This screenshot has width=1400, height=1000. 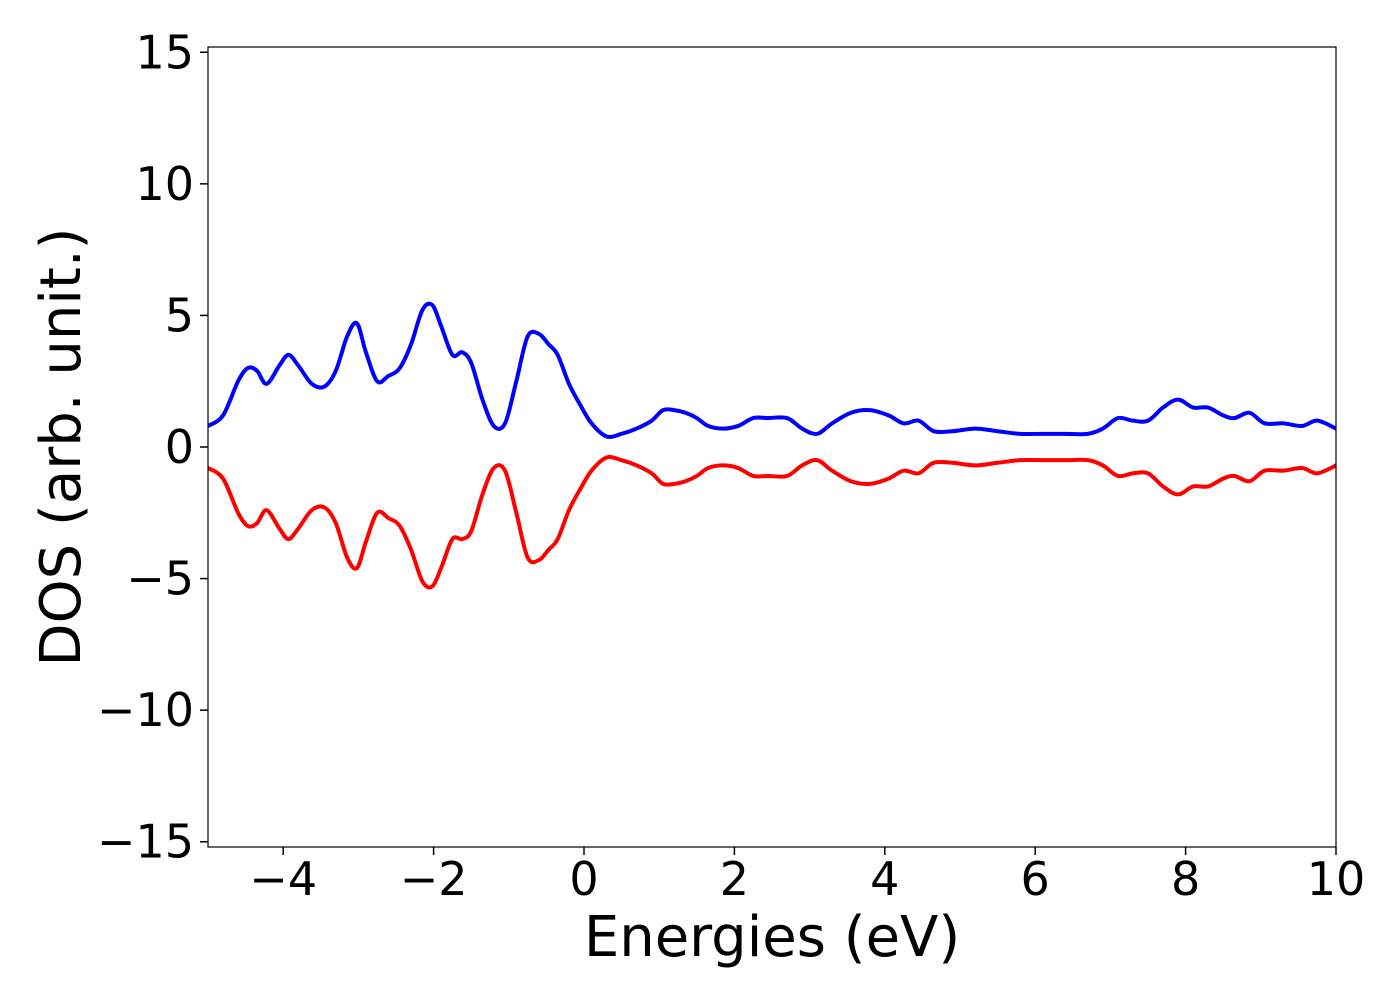 What do you see at coordinates (283, 879) in the screenshot?
I see `x-tick-label: −4` at bounding box center [283, 879].